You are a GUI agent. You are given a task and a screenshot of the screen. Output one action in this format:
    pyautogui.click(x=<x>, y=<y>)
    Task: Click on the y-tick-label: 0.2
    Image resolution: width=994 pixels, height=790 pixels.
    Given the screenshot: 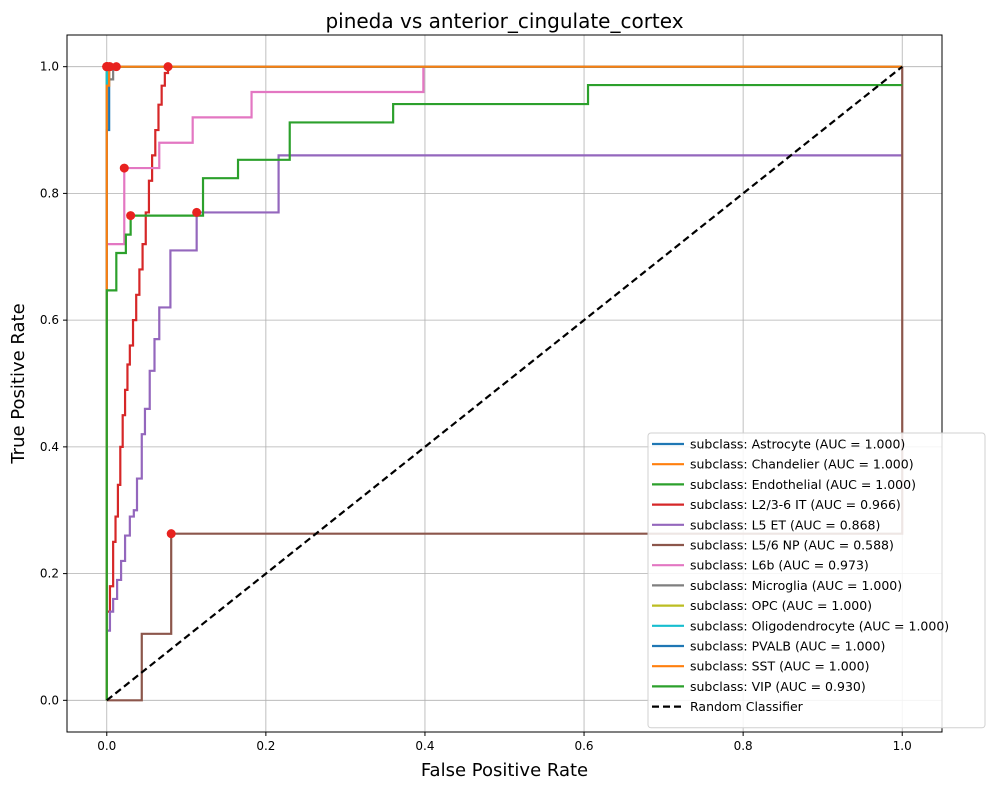 What is the action you would take?
    pyautogui.click(x=49, y=574)
    